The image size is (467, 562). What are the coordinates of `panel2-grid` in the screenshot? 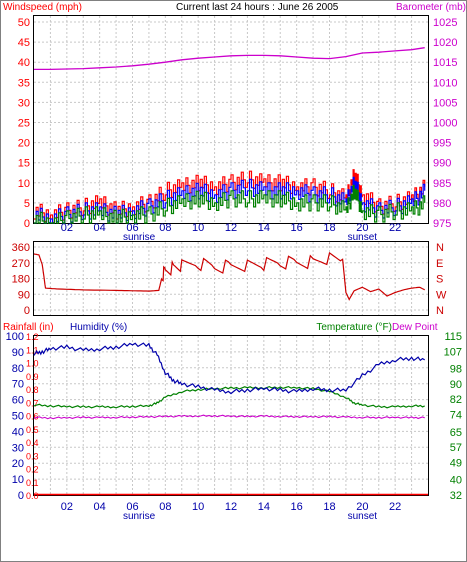 It's located at (231, 278).